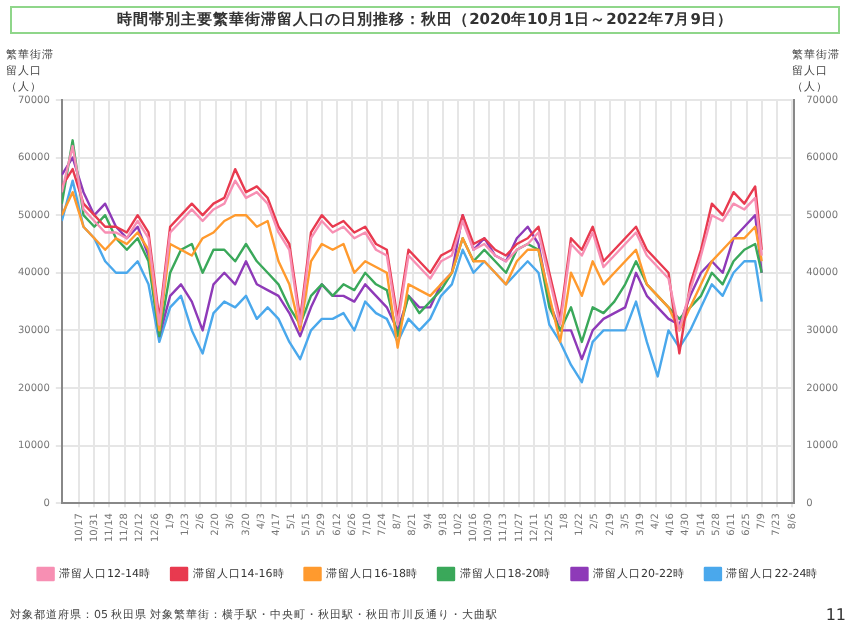 The height and width of the screenshot is (640, 854). Describe the element at coordinates (835, 615) in the screenshot. I see `text: 11` at that location.